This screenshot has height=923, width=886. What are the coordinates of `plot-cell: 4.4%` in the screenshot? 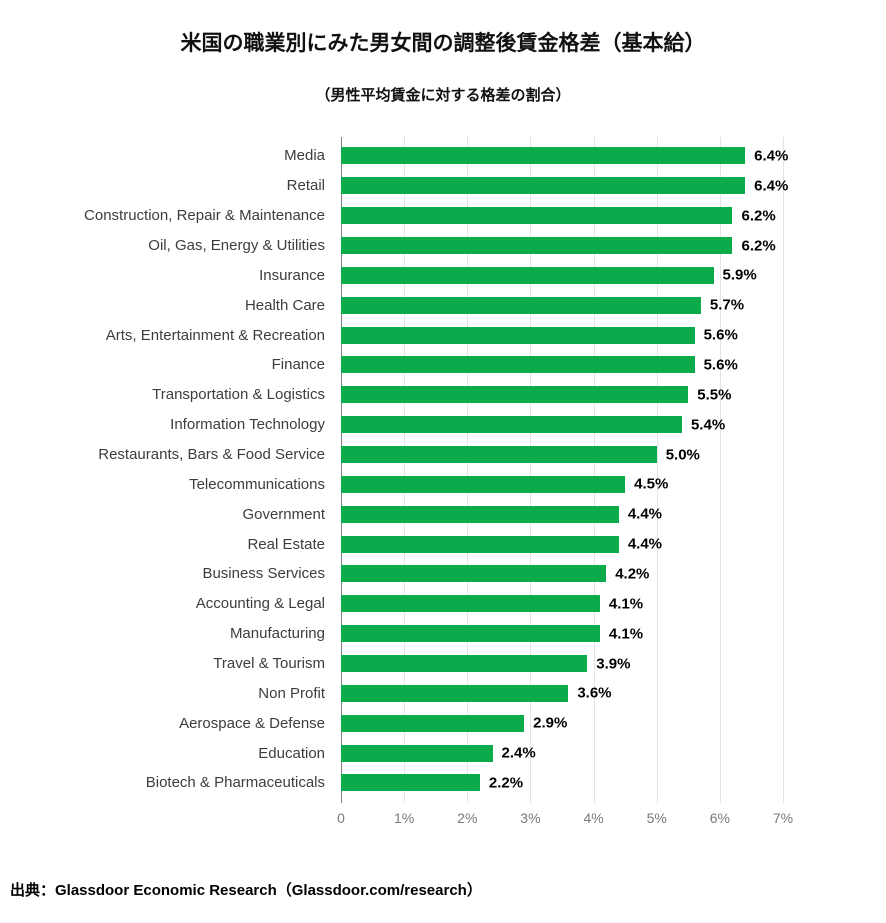 It's located at (562, 544).